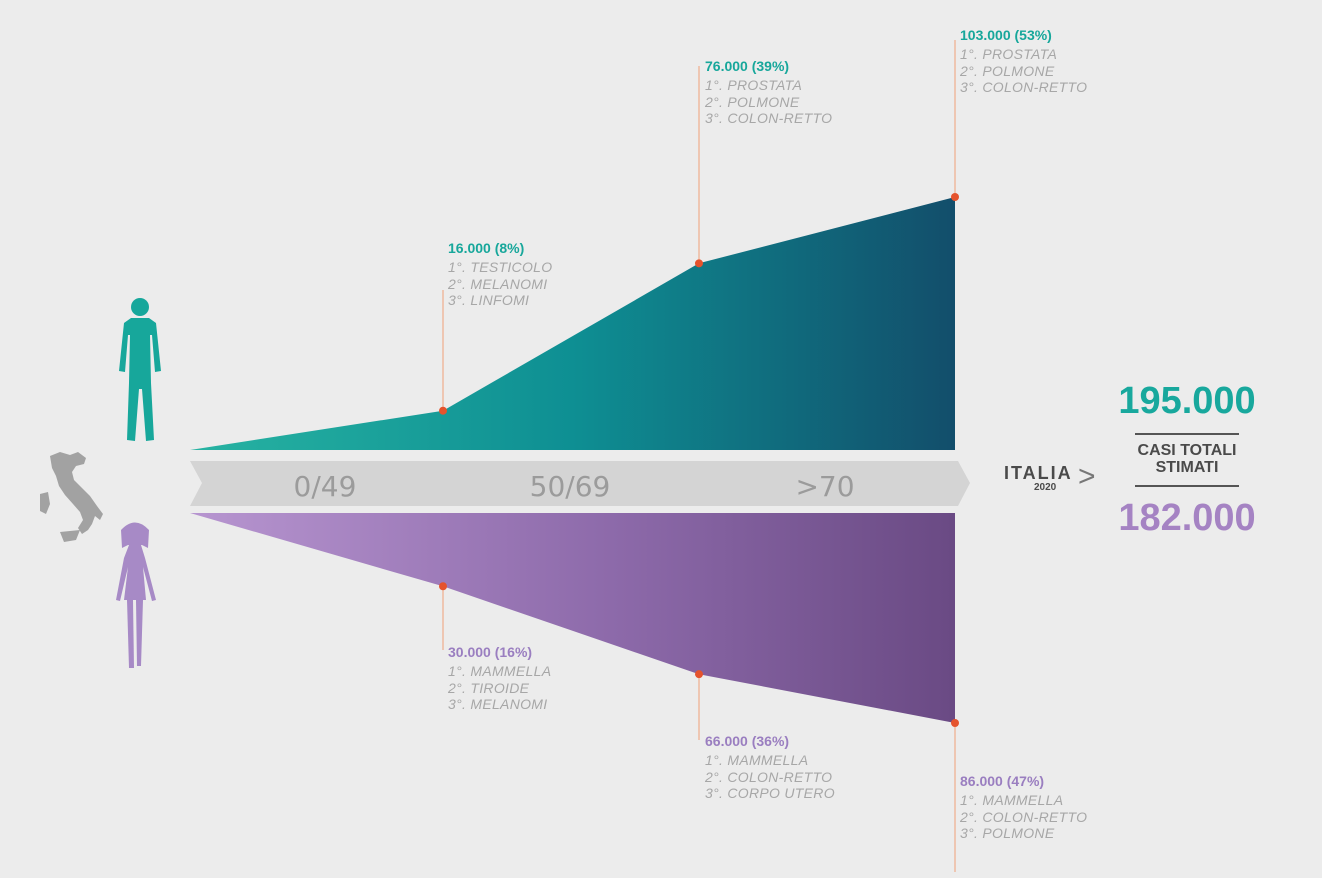  What do you see at coordinates (498, 283) in the screenshot?
I see `rank-item: 2°. MELANOMI` at bounding box center [498, 283].